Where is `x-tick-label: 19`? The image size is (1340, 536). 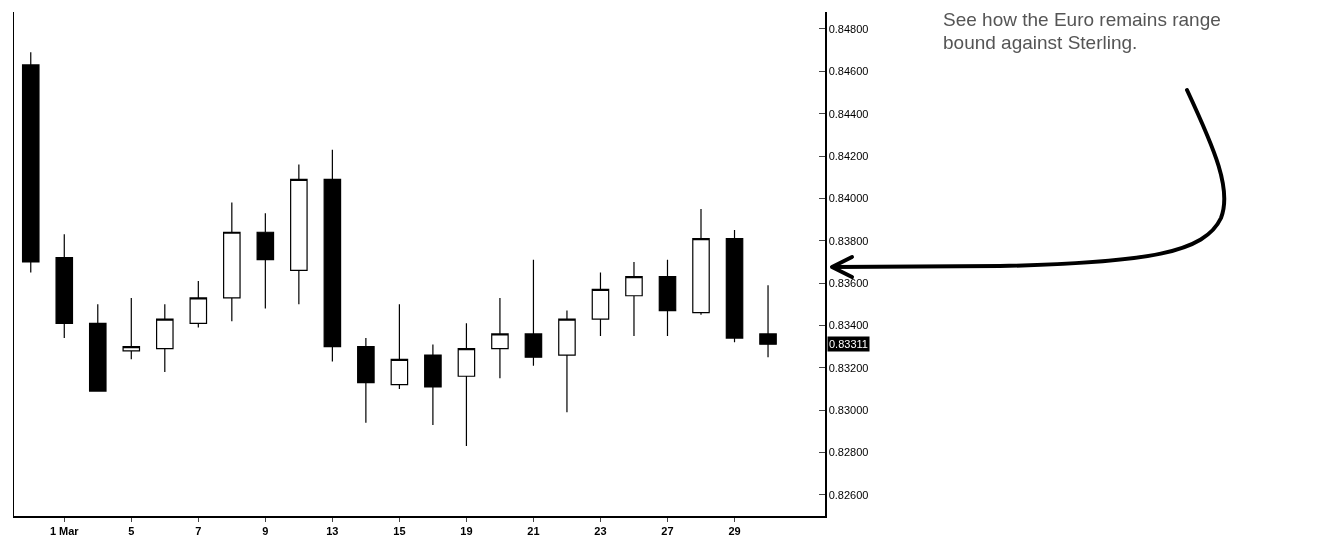 x-tick-label: 19 is located at coordinates (466, 530).